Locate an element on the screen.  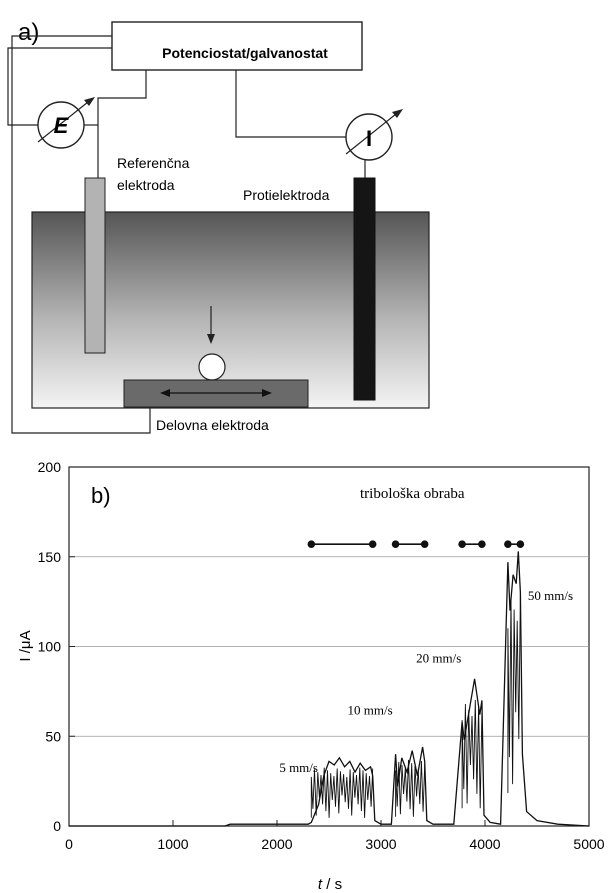
x-tick-label: 0 is located at coordinates (69, 844).